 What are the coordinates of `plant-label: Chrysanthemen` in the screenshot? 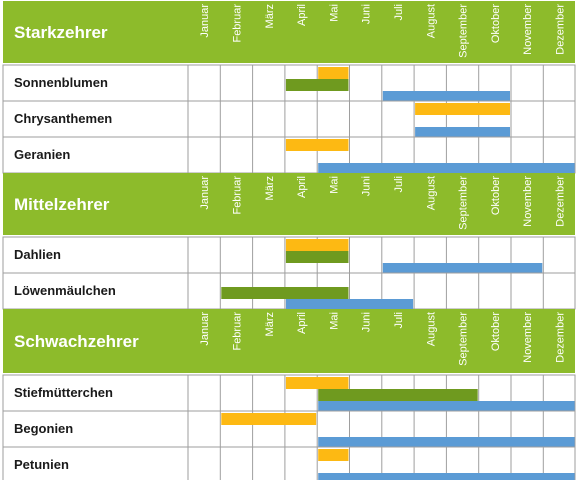 It's located at (63, 118).